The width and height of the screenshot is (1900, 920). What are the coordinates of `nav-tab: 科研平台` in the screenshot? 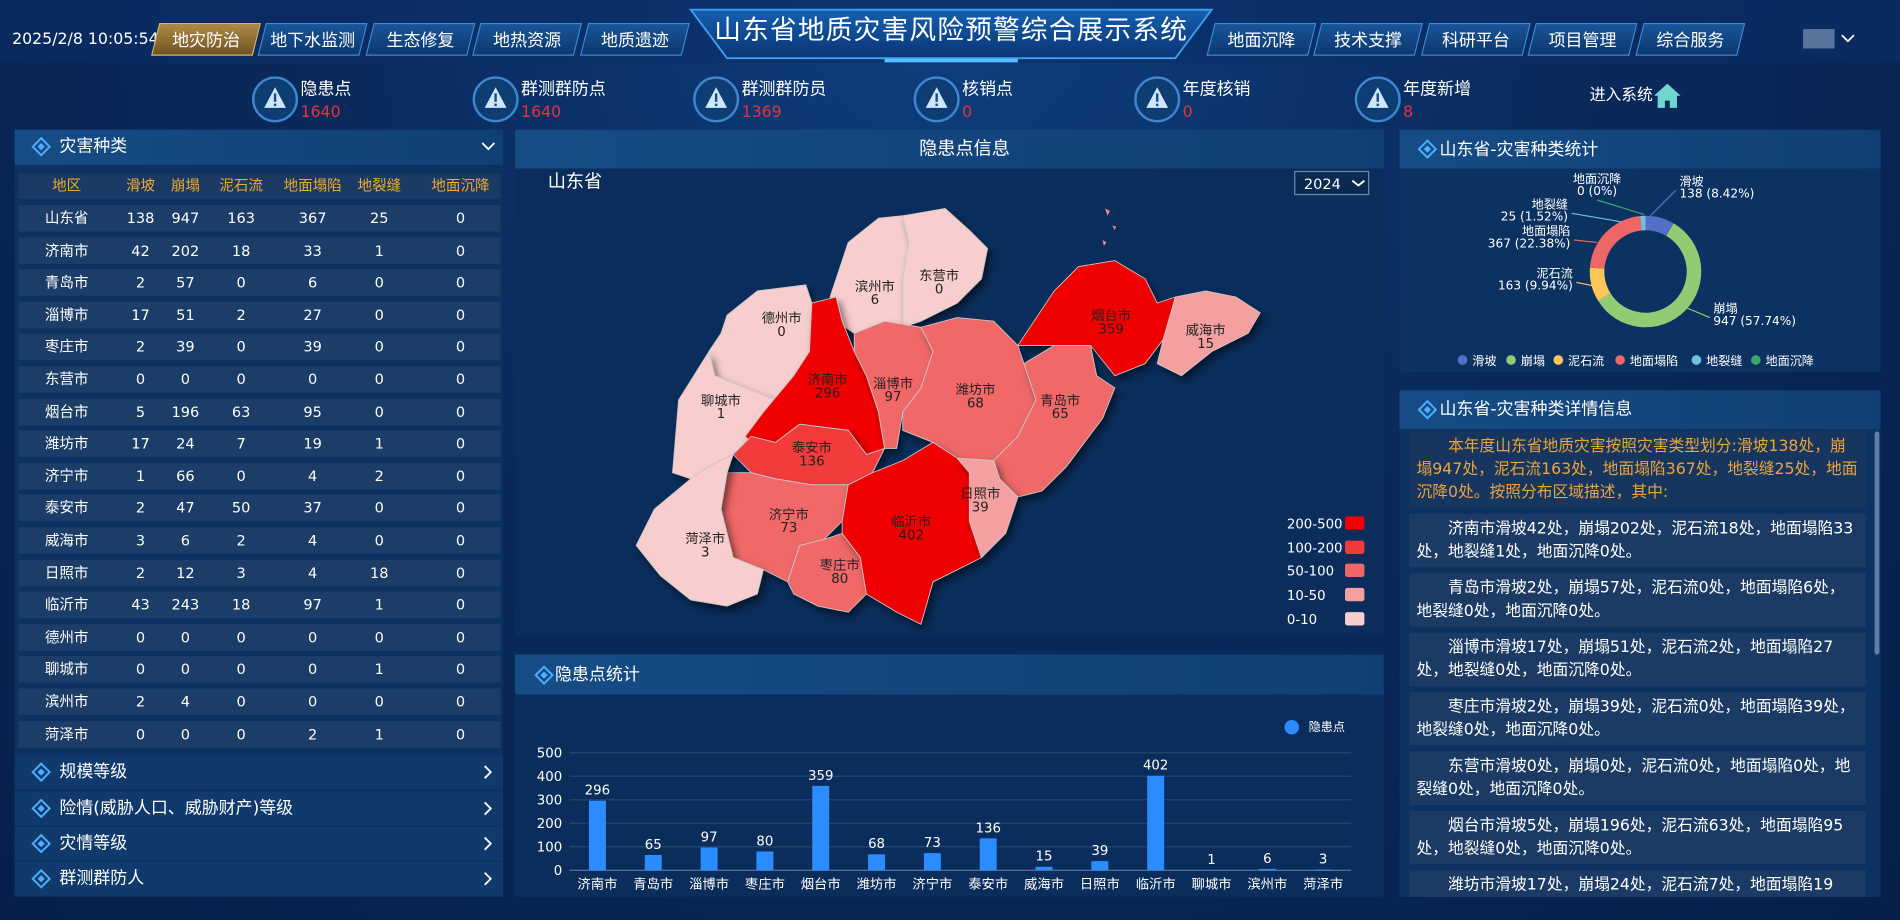 It's located at (1476, 39).